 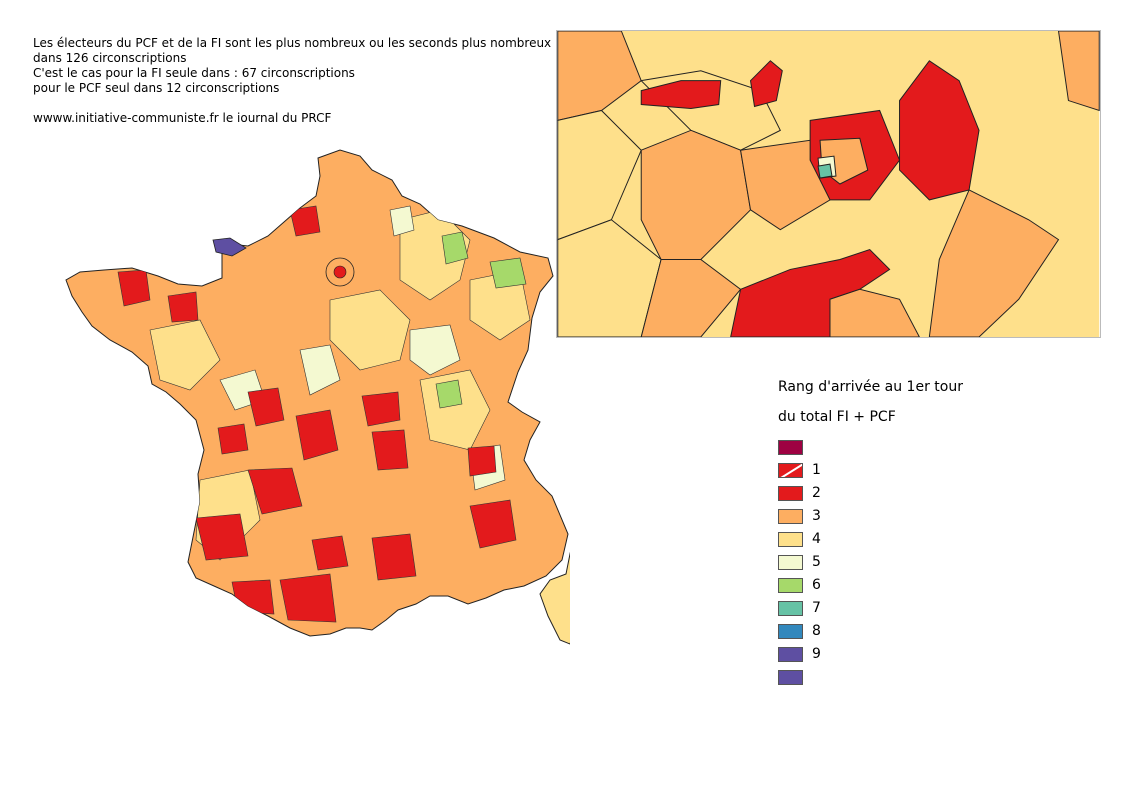 I want to click on paris-center, so click(x=340, y=272).